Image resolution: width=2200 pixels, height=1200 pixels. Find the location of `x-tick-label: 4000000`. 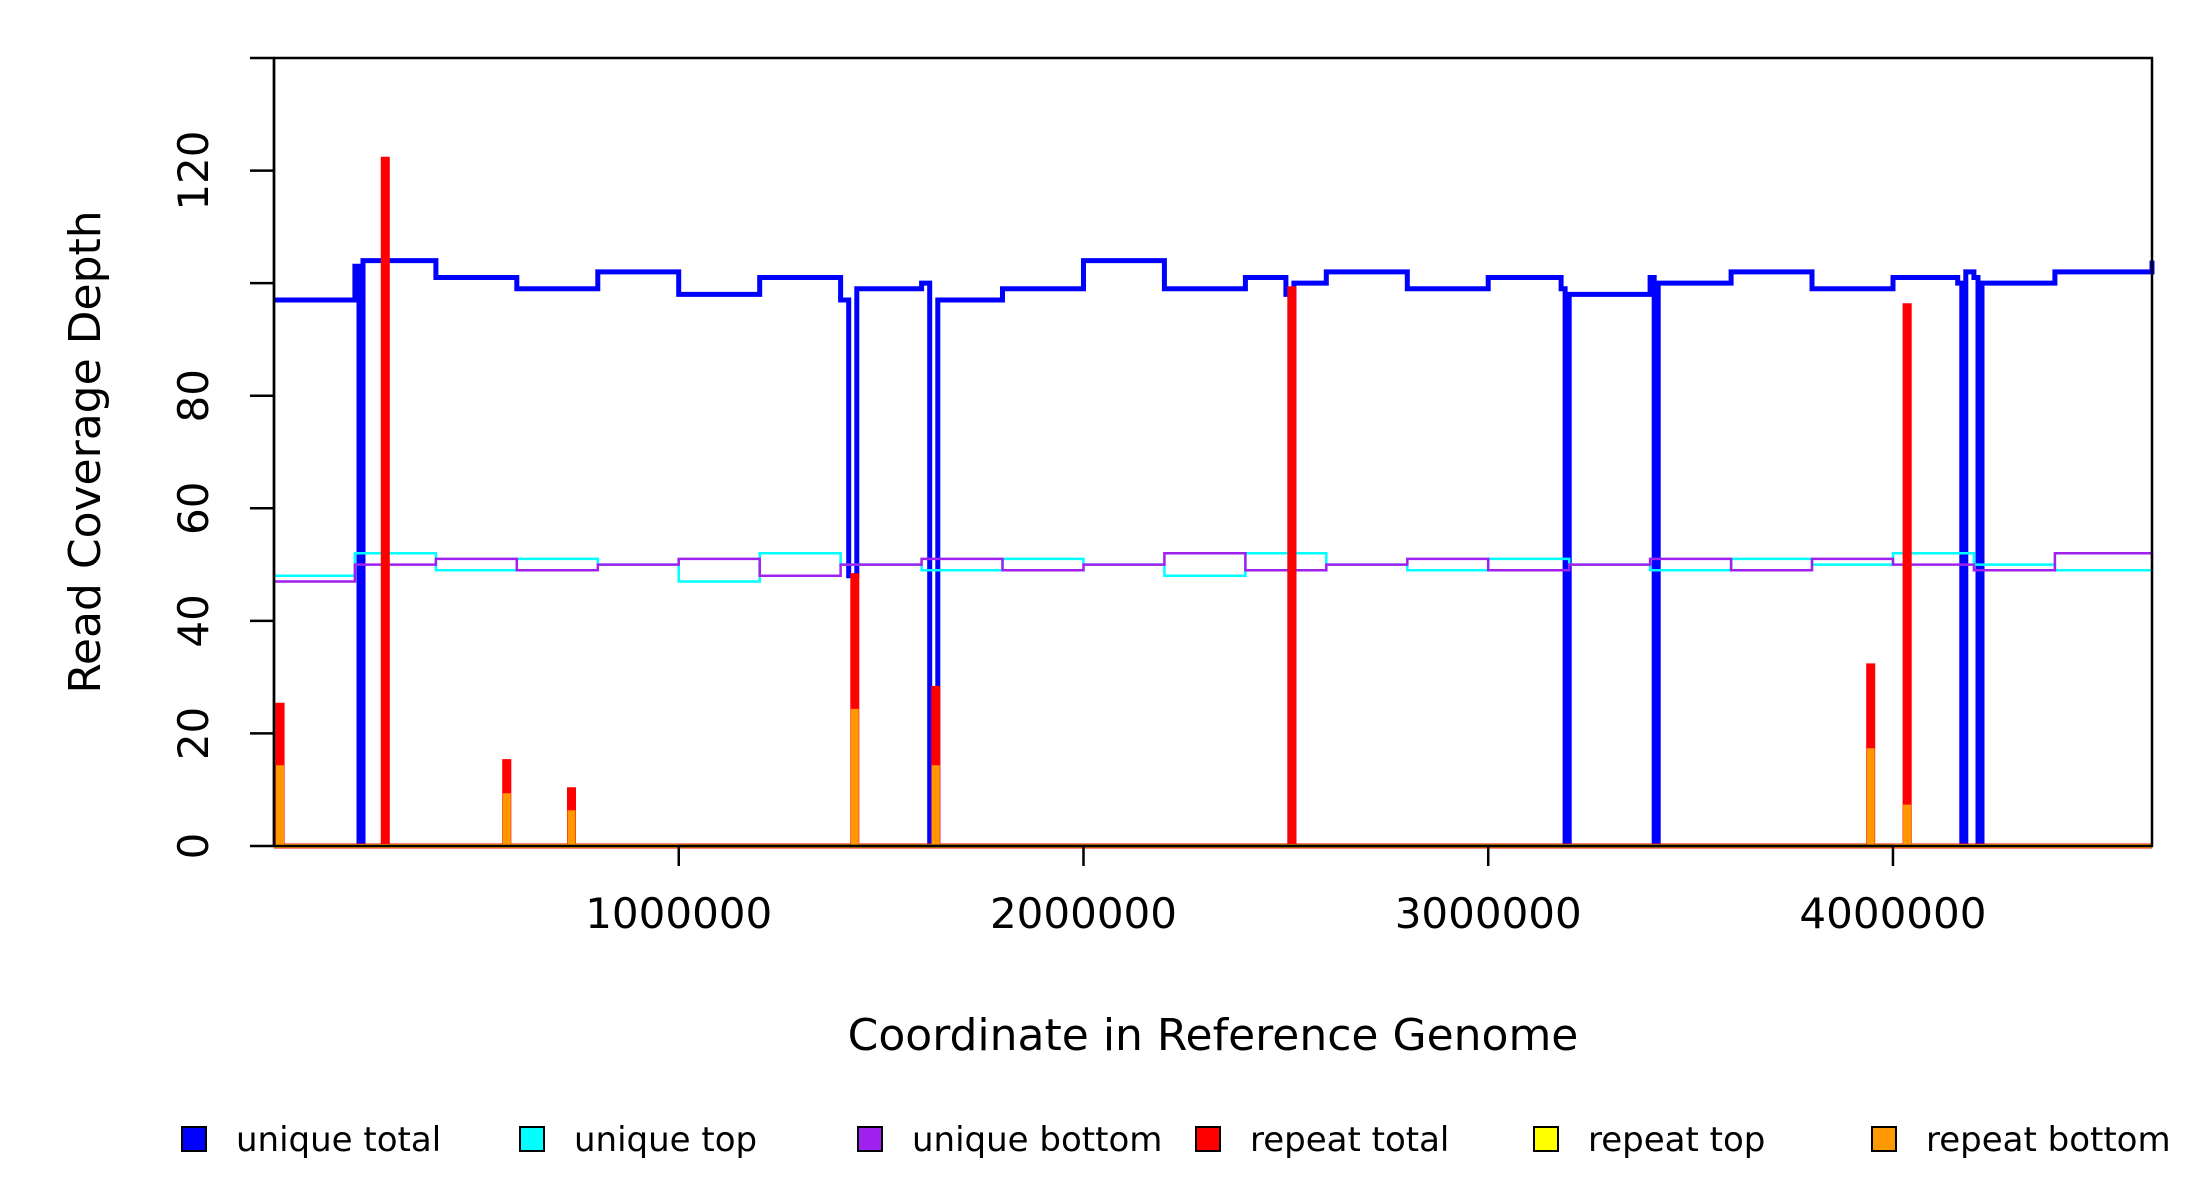

x-tick-label: 4000000 is located at coordinates (1892, 913).